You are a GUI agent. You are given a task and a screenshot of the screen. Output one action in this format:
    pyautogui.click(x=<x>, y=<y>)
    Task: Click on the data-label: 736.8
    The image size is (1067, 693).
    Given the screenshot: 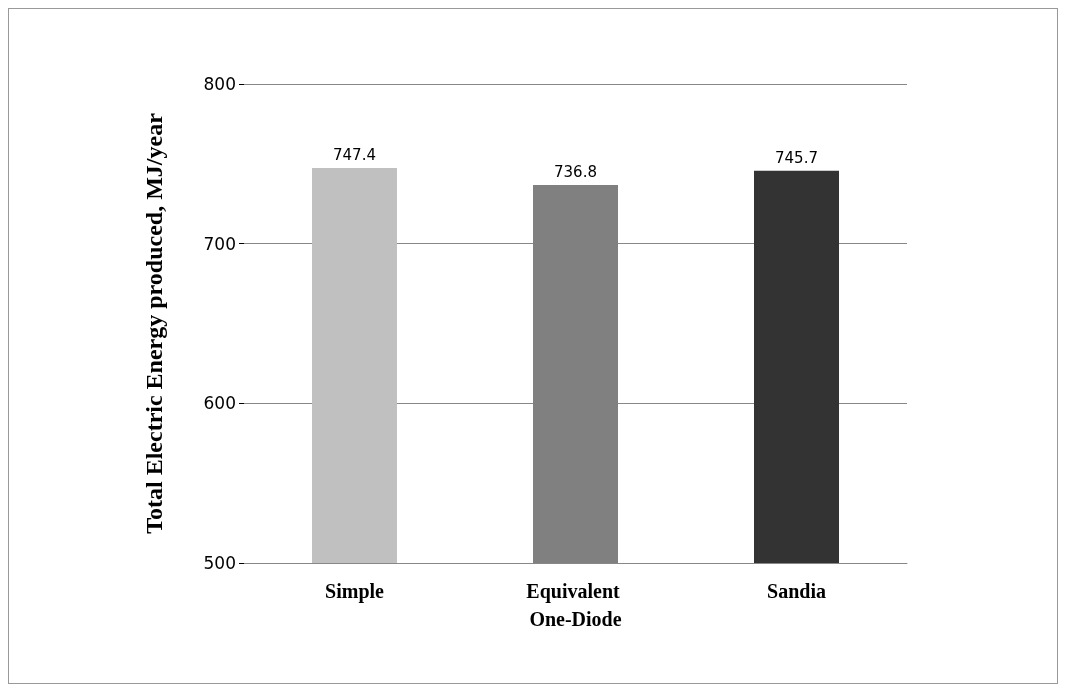 What is the action you would take?
    pyautogui.click(x=575, y=172)
    